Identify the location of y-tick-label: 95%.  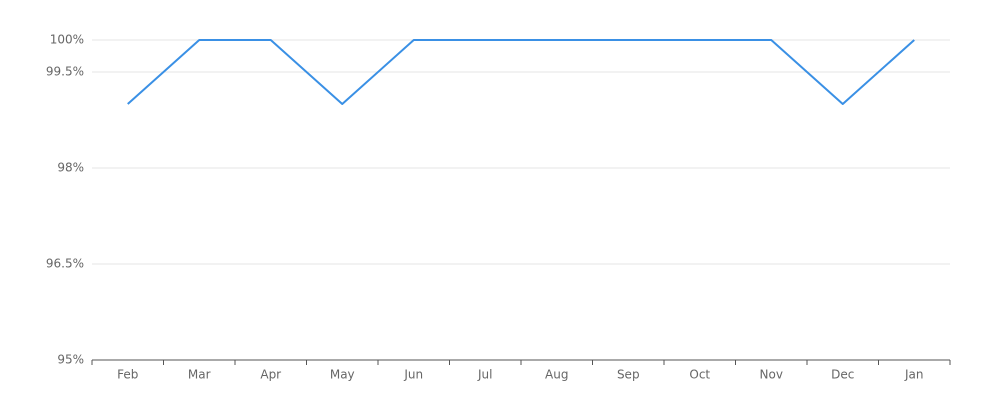
(70, 360).